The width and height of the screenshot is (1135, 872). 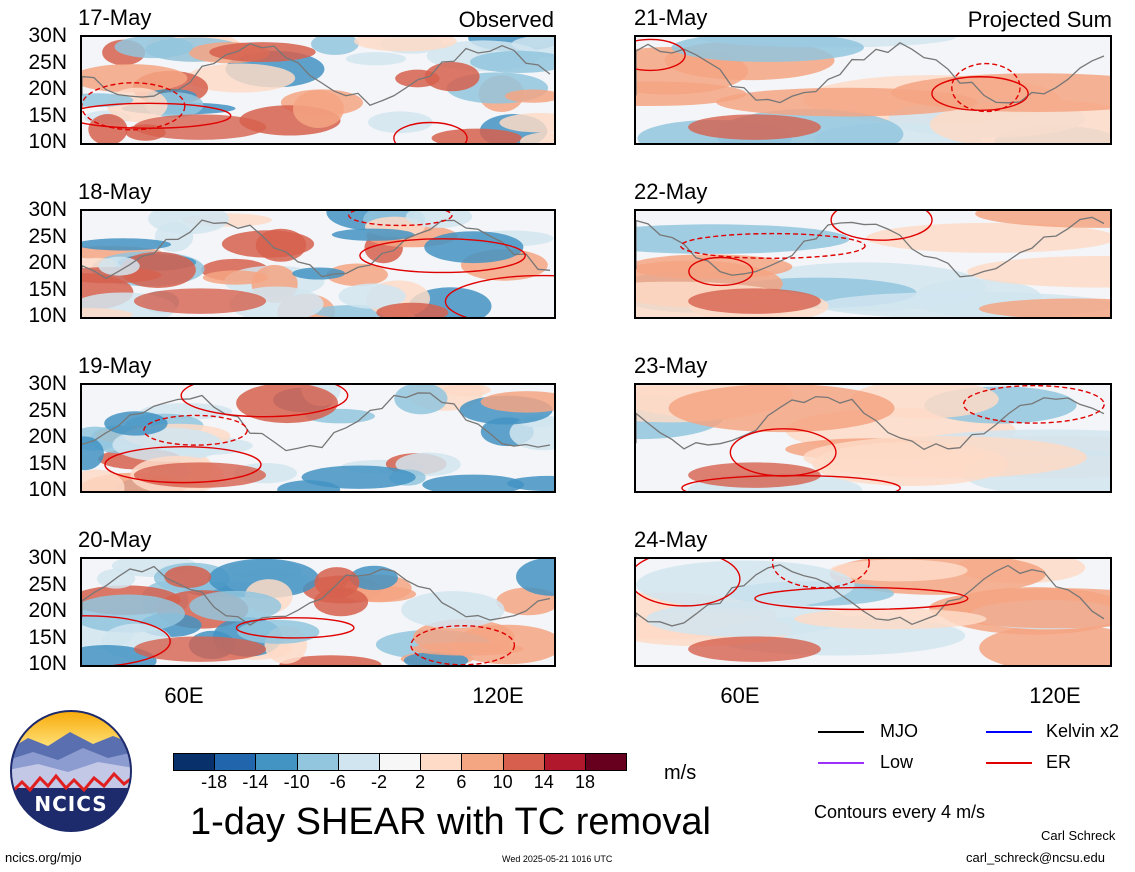 What do you see at coordinates (255, 782) in the screenshot?
I see `colorbar-tick-label: -14` at bounding box center [255, 782].